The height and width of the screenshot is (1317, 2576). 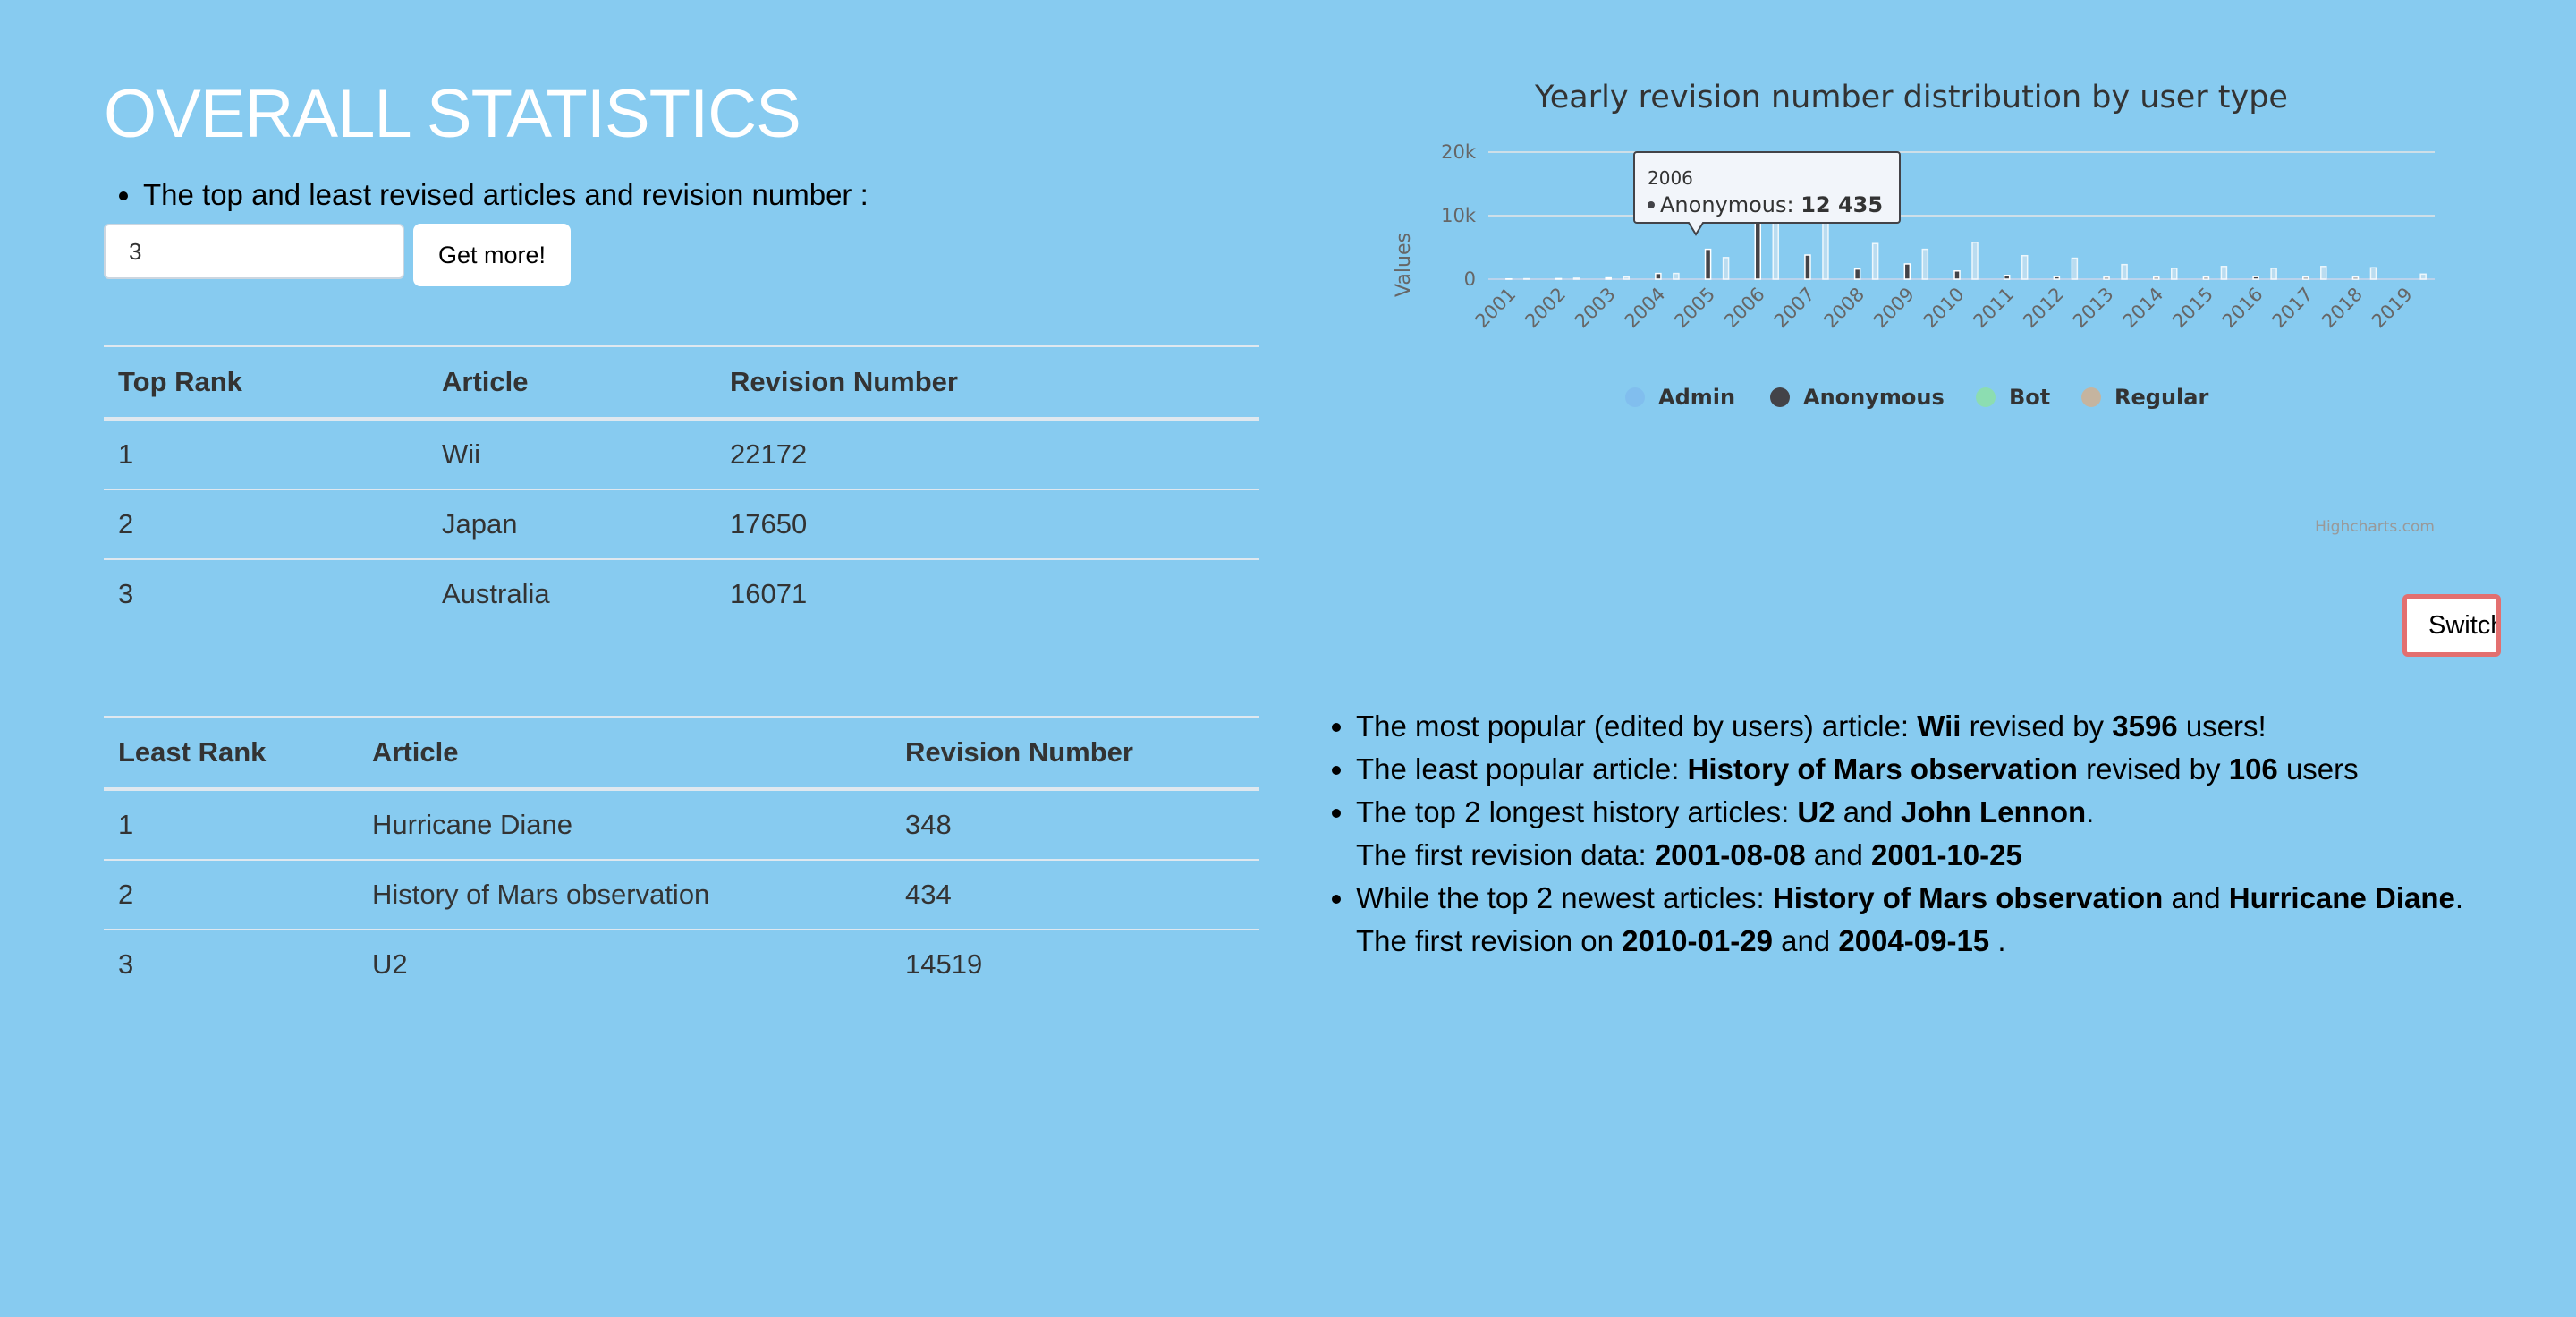 I want to click on column-header-revision-number: Revision Number, so click(x=1075, y=753).